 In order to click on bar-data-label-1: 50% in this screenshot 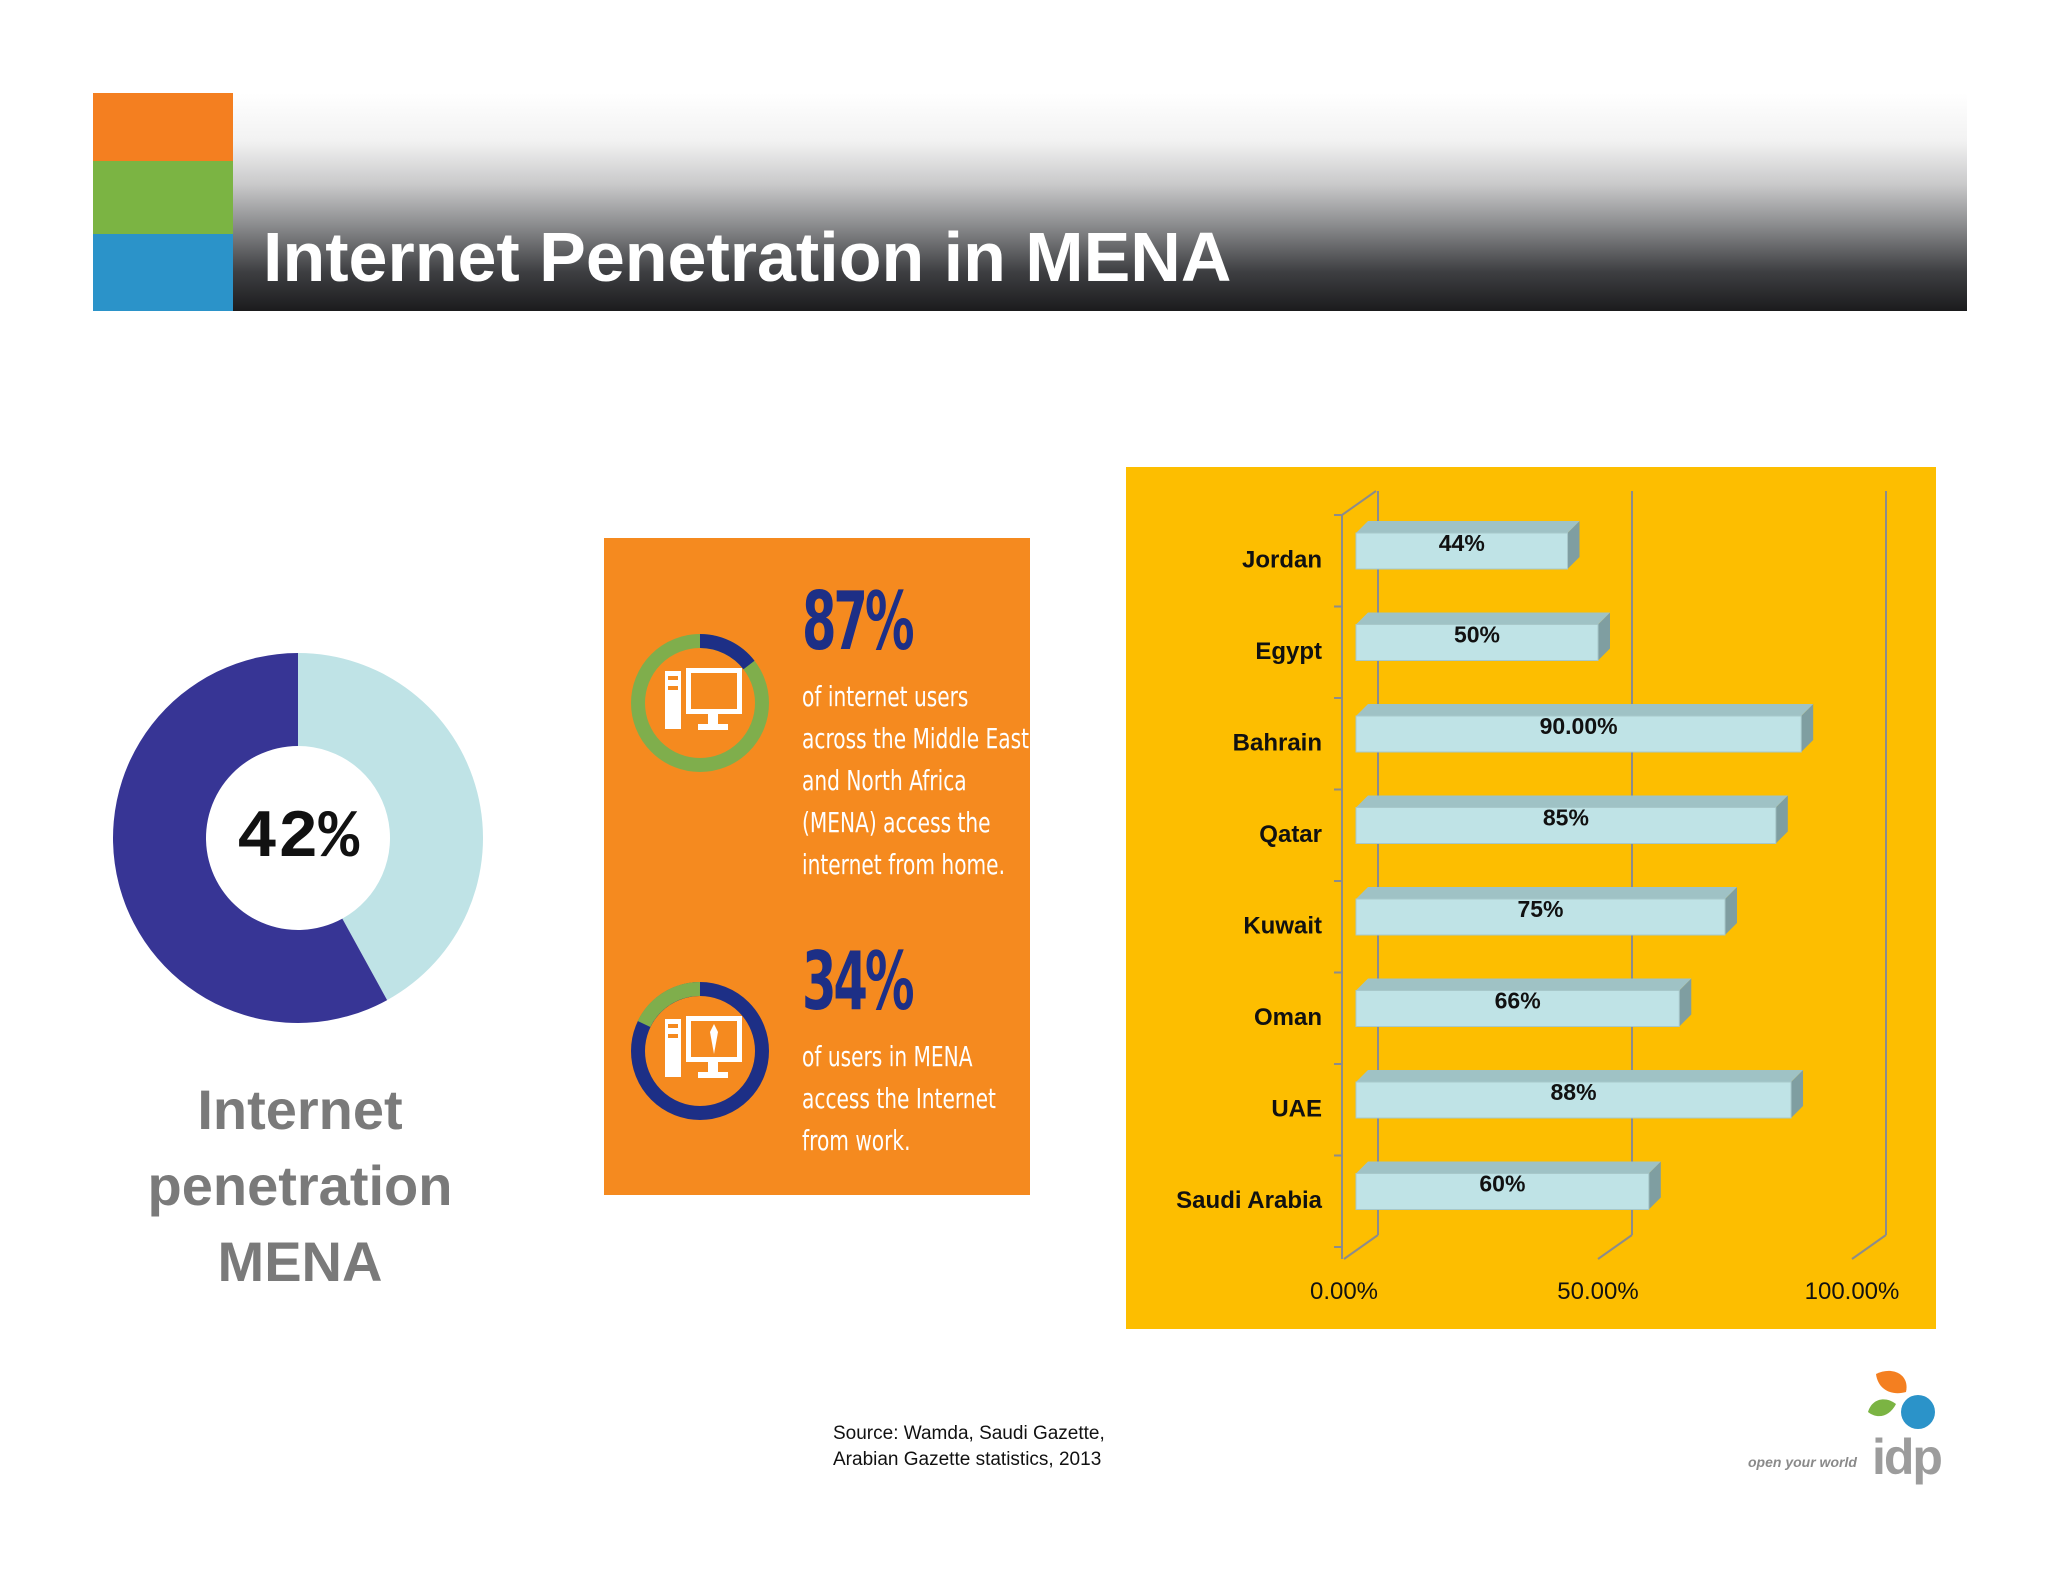, I will do `click(1477, 635)`.